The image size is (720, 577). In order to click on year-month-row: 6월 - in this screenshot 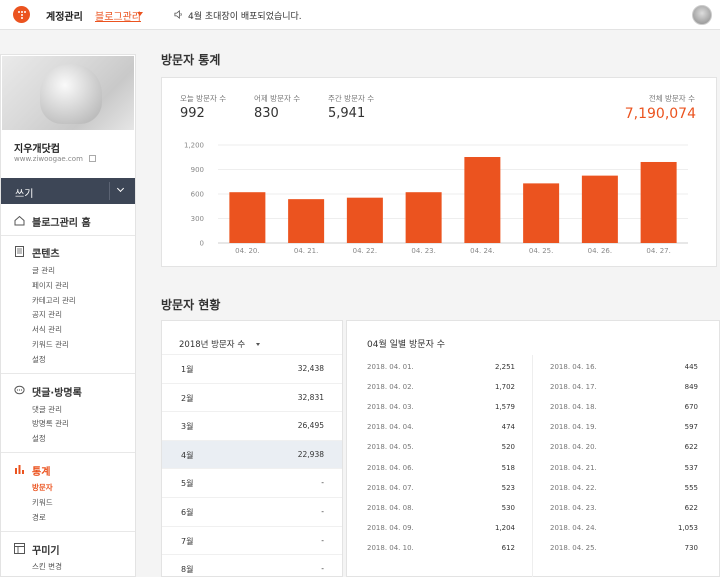, I will do `click(252, 511)`.